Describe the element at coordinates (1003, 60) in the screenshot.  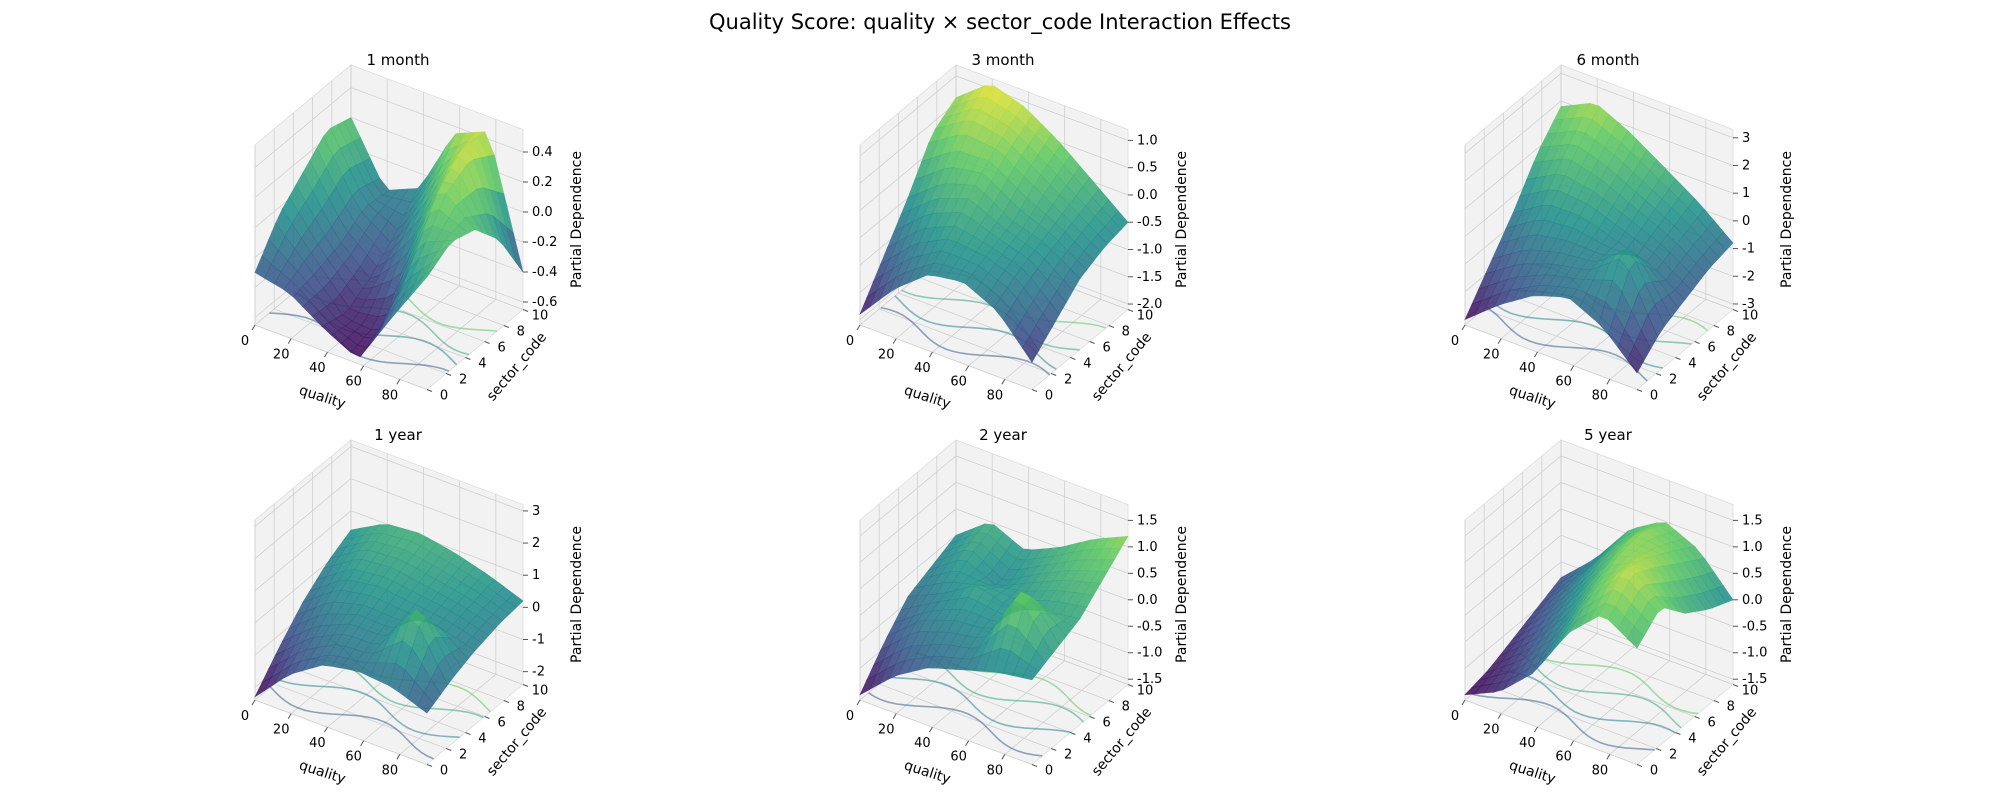
I see `subplot-title: 3 month` at that location.